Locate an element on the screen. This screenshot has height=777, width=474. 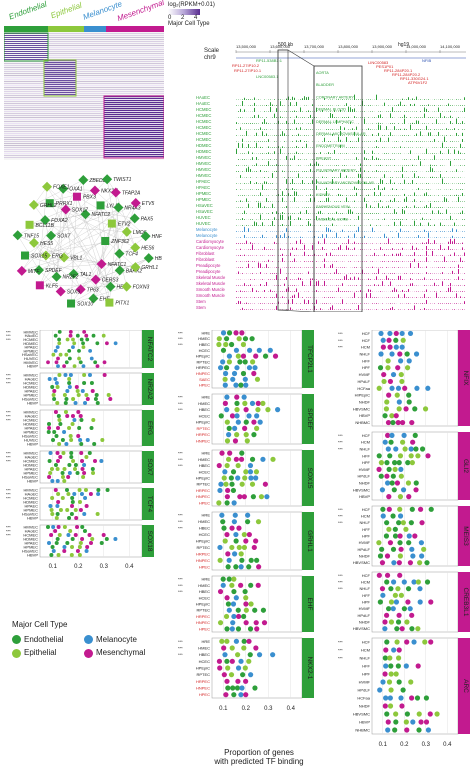
browser-track-label: HCMEC is located at coordinates (203, 133).